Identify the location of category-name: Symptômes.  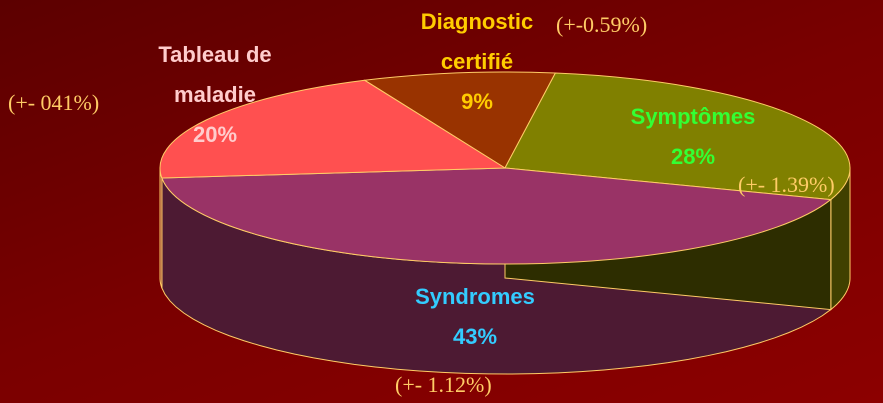
(693, 116).